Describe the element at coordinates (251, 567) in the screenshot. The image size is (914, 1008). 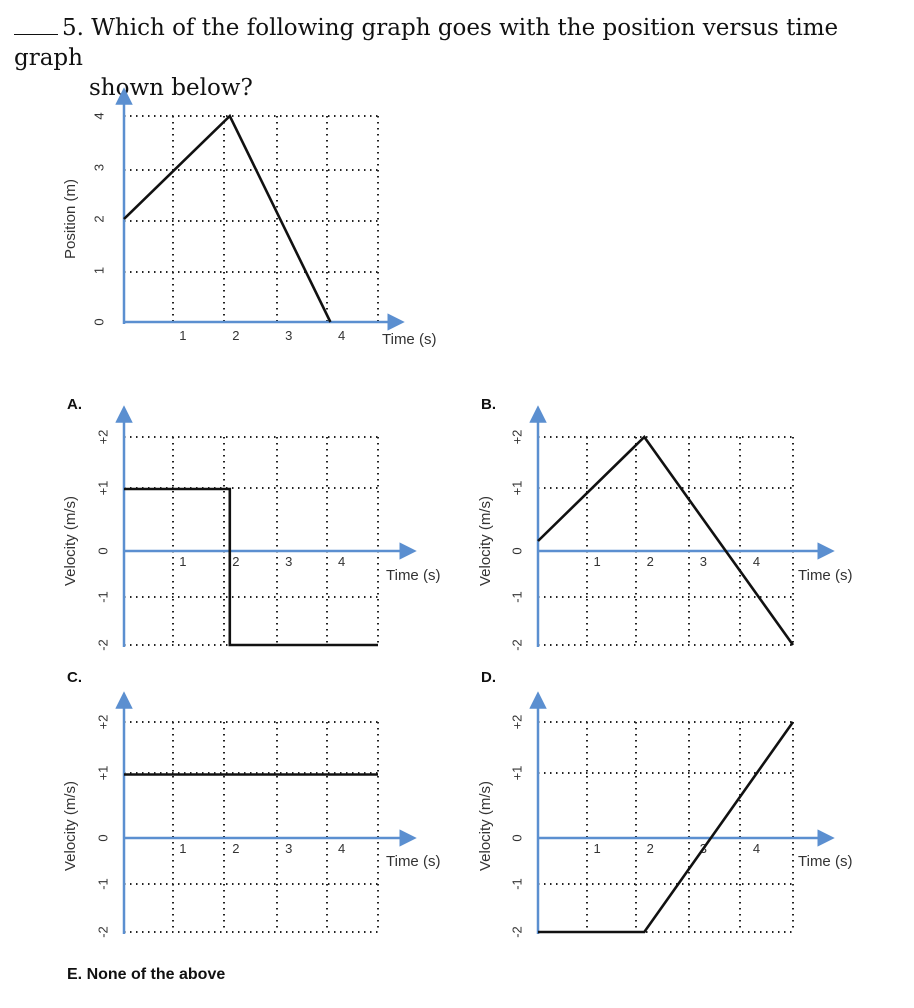
I see `data-line-a` at that location.